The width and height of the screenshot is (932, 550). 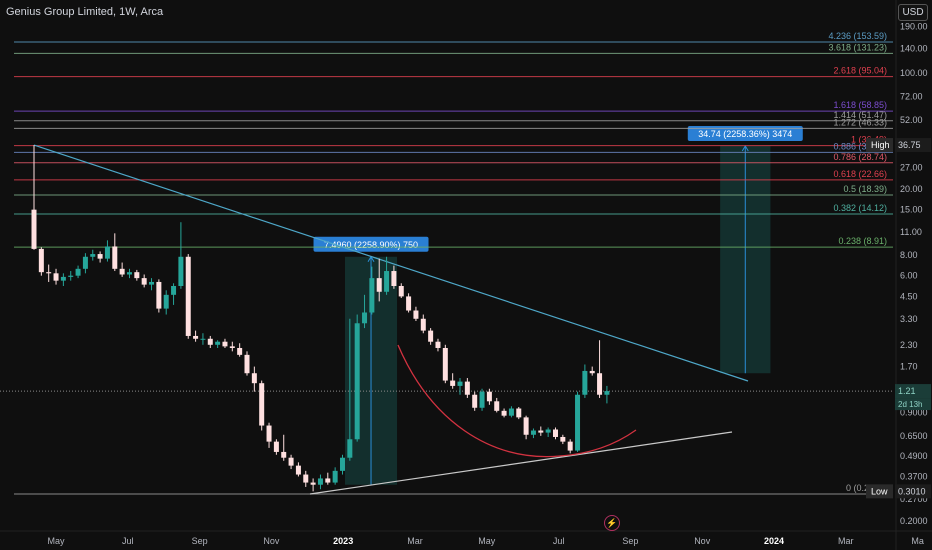 I want to click on measure-label-box, so click(x=745, y=133).